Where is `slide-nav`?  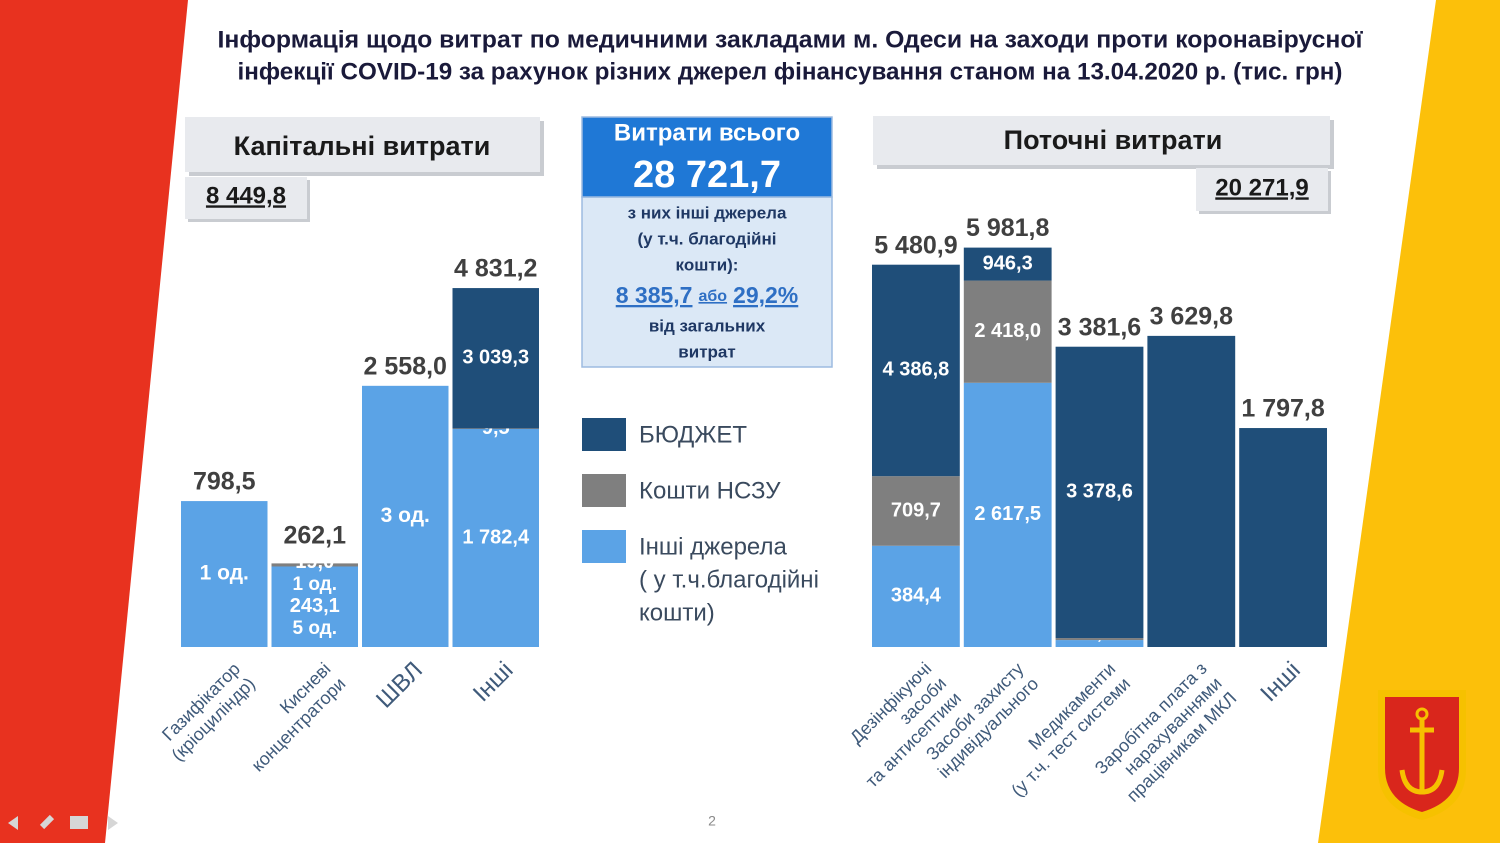
slide-nav is located at coordinates (63, 822).